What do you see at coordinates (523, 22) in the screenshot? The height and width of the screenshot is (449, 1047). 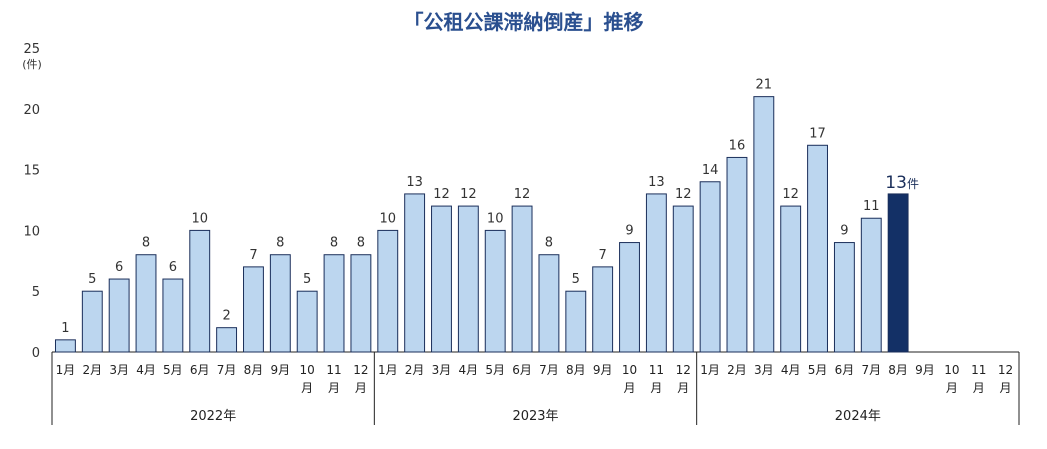 I see `chart-title: 「公租公課滞納倒産」推移` at bounding box center [523, 22].